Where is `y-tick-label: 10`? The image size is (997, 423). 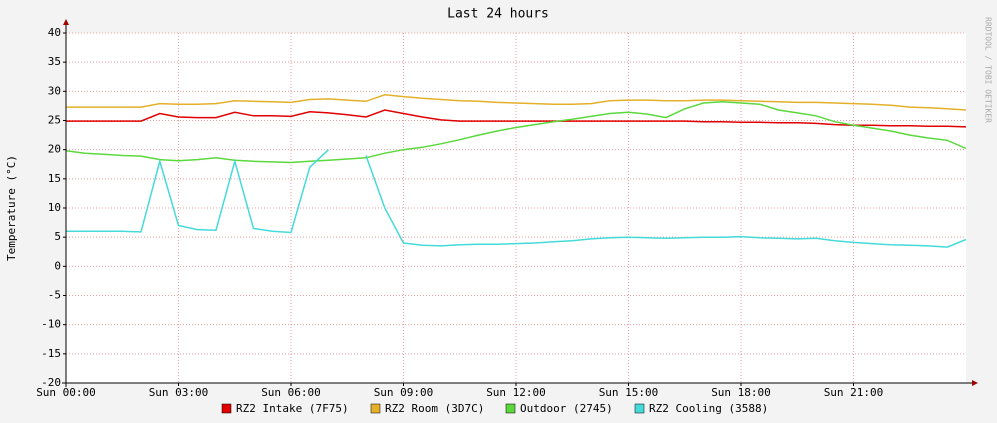
y-tick-label: 10 is located at coordinates (54, 207).